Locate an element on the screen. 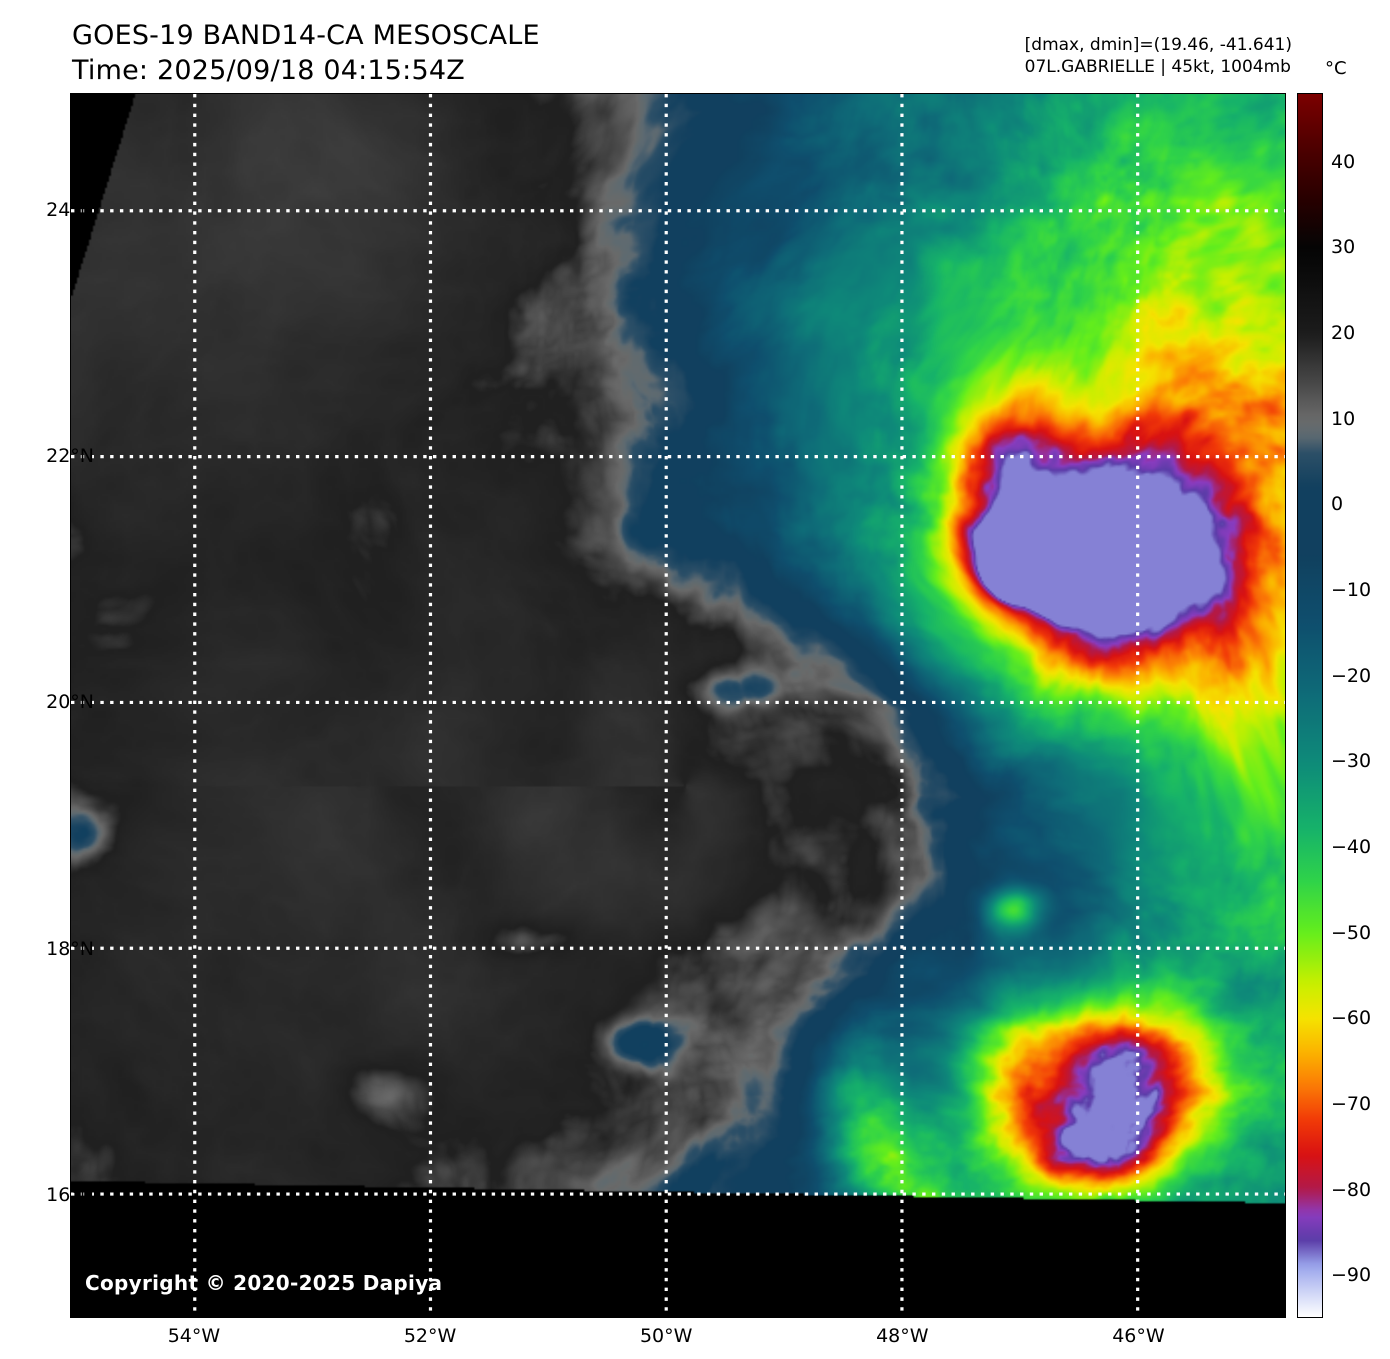 The image size is (1390, 1359). colorbar-tick-label: 40 is located at coordinates (1343, 161).